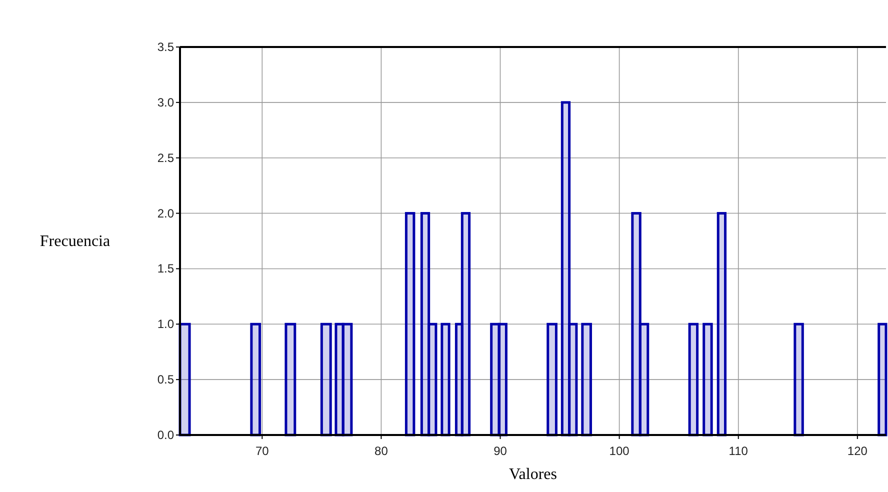  What do you see at coordinates (165, 324) in the screenshot?
I see `y-tick-label: 1.0` at bounding box center [165, 324].